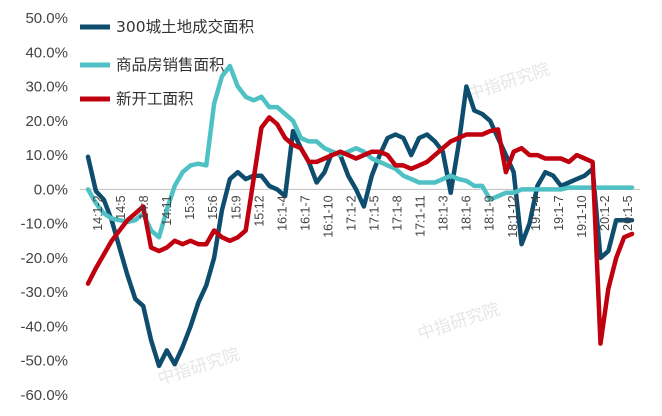  Describe the element at coordinates (305, 212) in the screenshot. I see `x-tick-label: 16:1-7` at that location.